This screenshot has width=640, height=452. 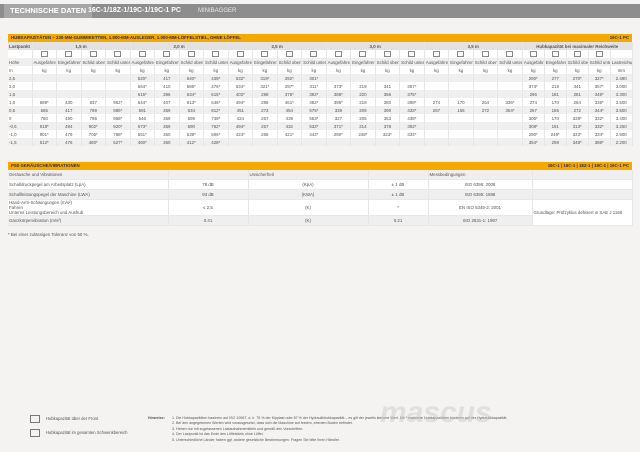 What do you see at coordinates (388, 134) in the screenshot?
I see `value-cell: 323*` at bounding box center [388, 134].